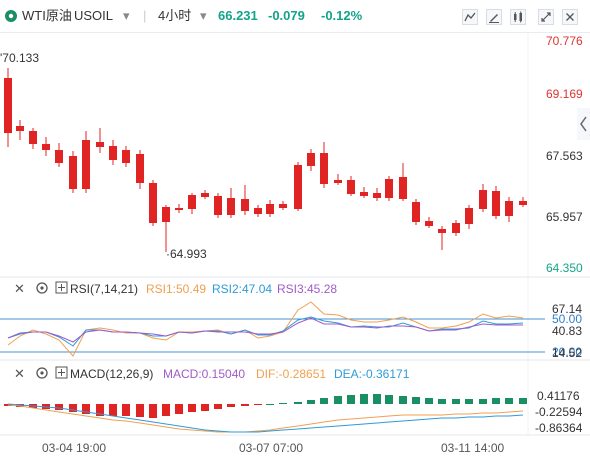  Describe the element at coordinates (472, 448) in the screenshot. I see `time-label: 03-11 14:00` at that location.